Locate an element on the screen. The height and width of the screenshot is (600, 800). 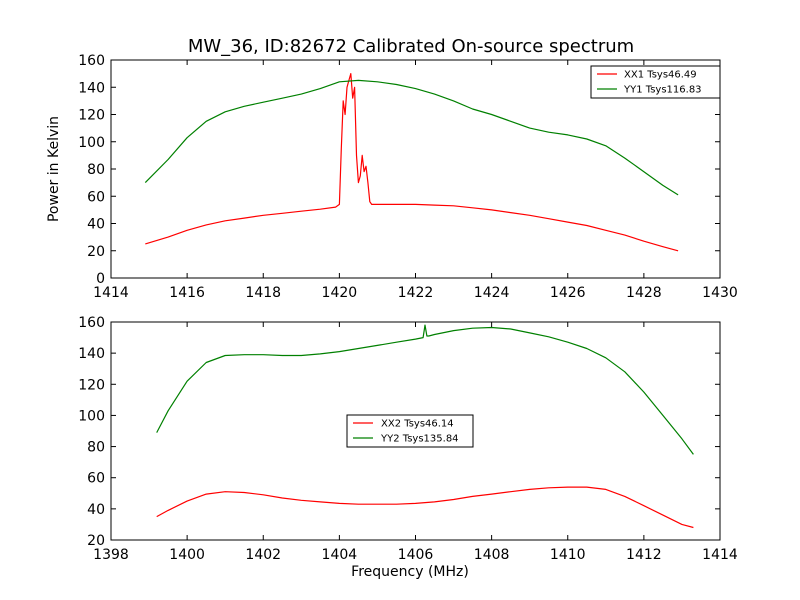
top-x-tick-label: 1426 is located at coordinates (568, 293).